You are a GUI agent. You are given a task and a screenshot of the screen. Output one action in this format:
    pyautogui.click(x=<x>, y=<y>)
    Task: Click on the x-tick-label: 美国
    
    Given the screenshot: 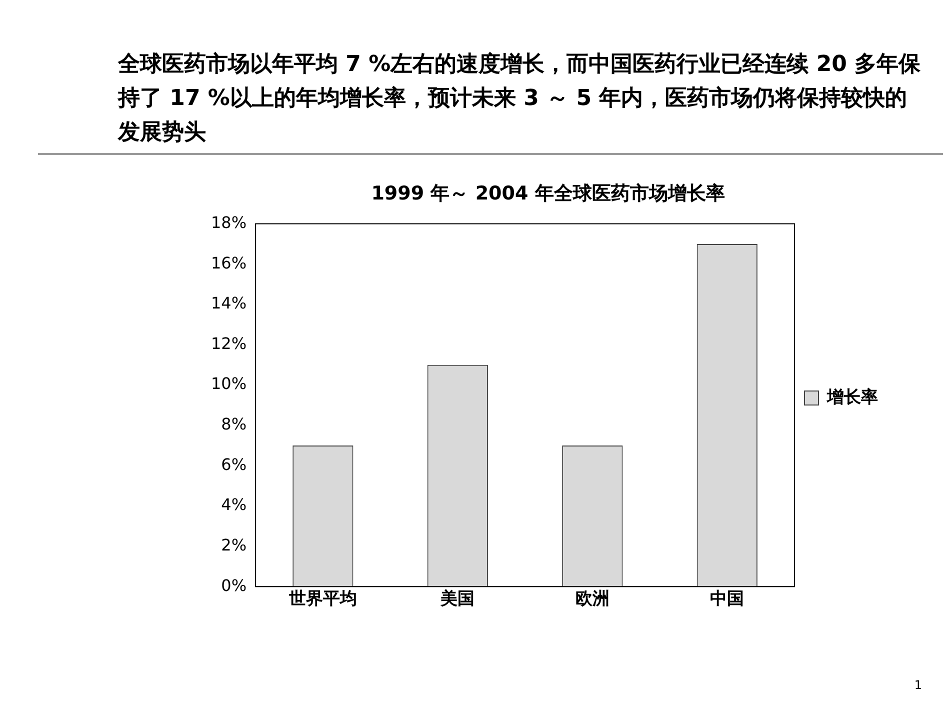 What is the action you would take?
    pyautogui.click(x=457, y=599)
    